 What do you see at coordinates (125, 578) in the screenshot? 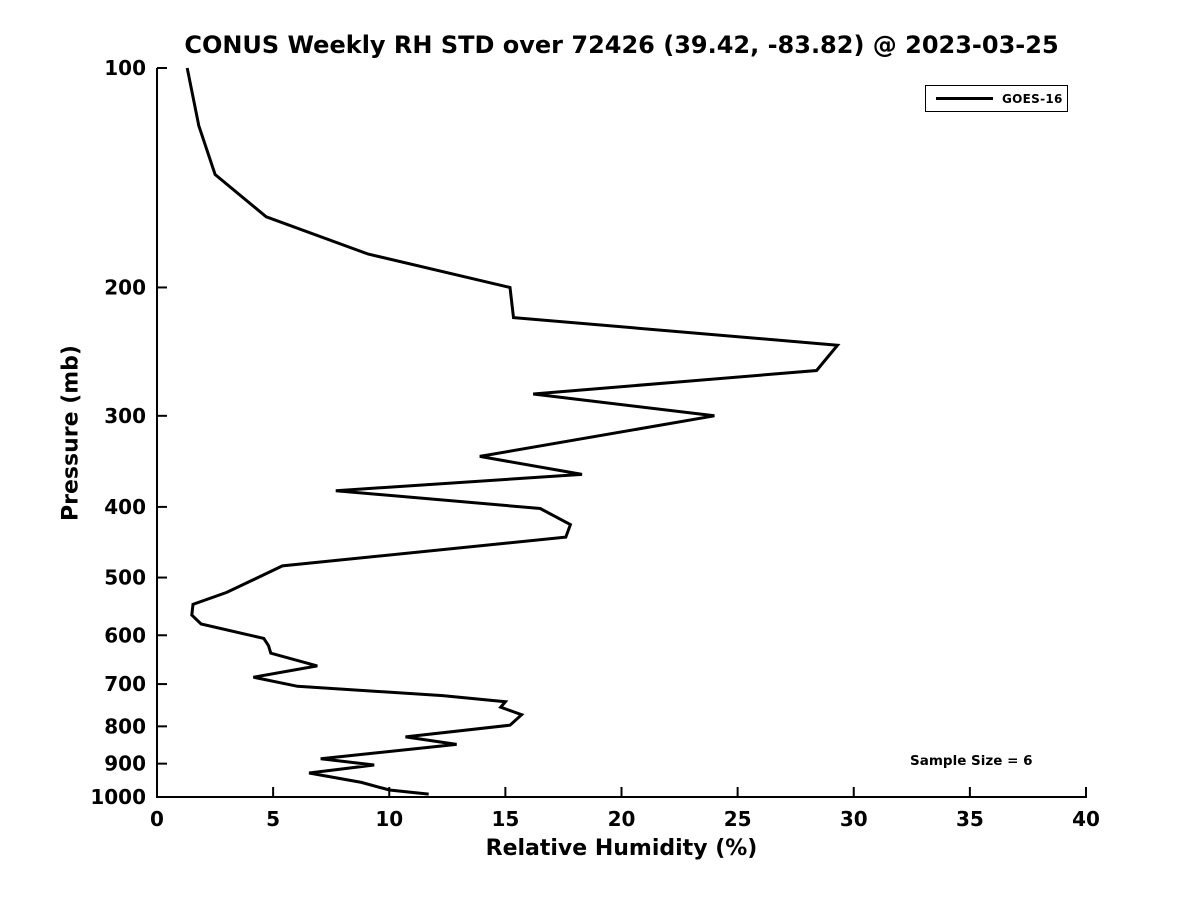
I see `y-tick-label: 500` at bounding box center [125, 578].